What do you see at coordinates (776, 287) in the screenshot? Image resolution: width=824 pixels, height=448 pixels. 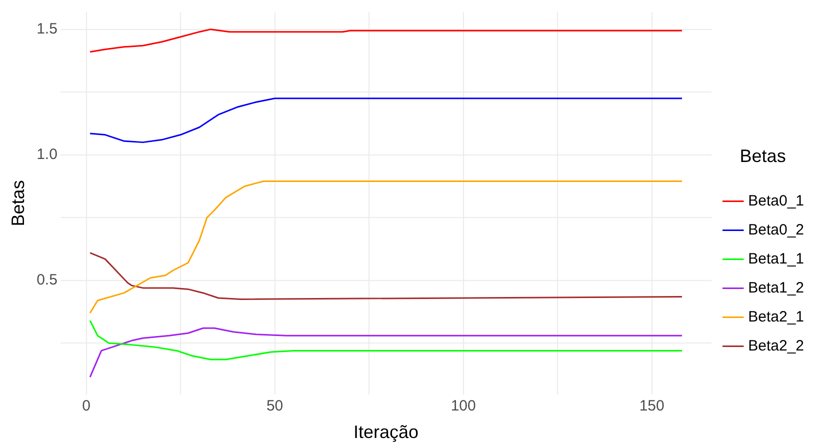 I see `legend-label: Beta1_2` at bounding box center [776, 287].